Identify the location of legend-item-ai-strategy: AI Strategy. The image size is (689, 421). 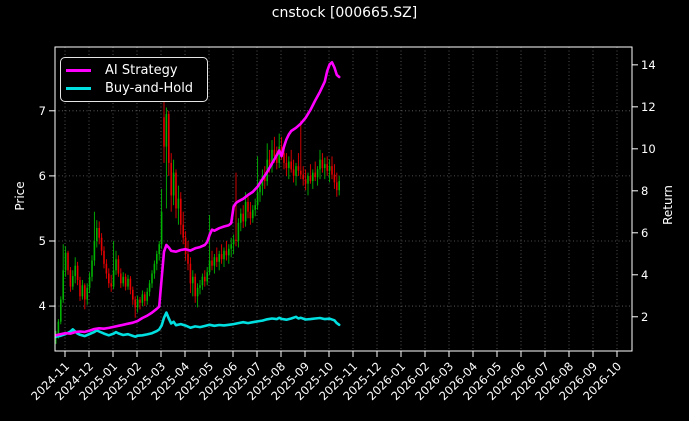
(132, 70).